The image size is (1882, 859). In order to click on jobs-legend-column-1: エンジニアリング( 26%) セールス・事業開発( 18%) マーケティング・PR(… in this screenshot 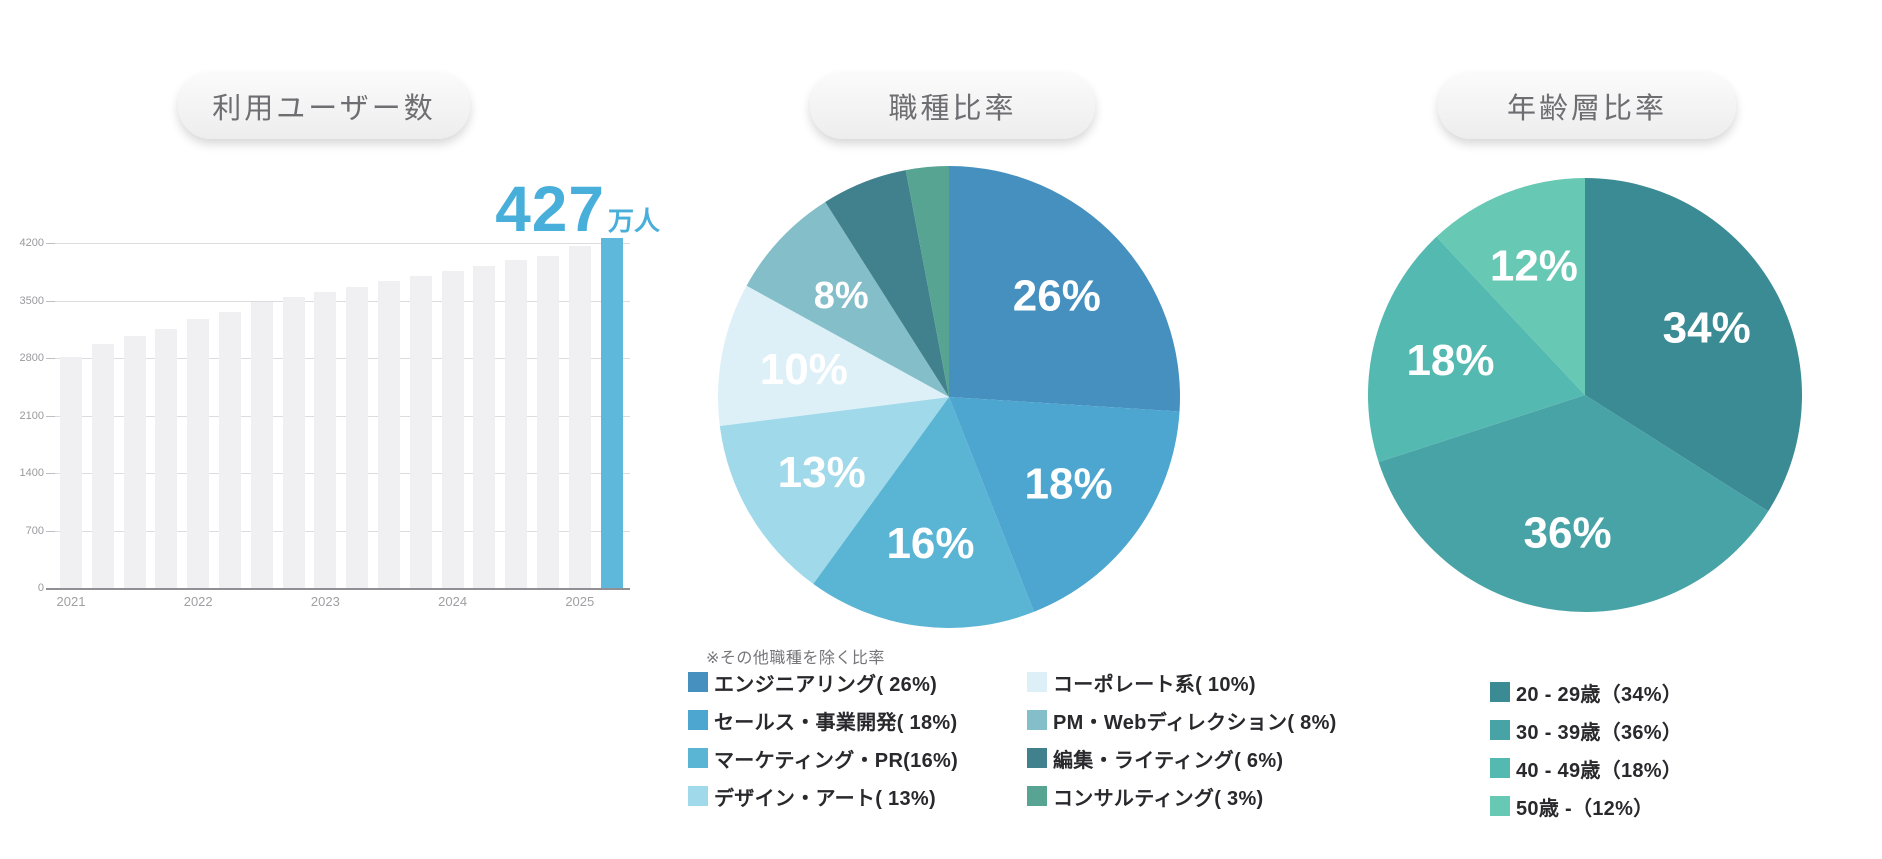, I will do `click(823, 746)`.